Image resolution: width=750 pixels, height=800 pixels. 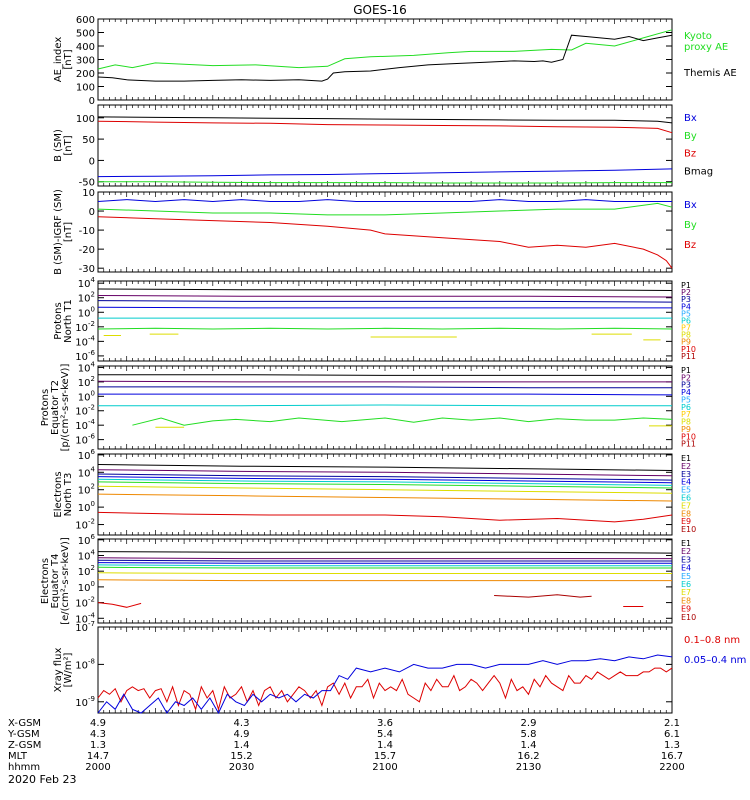 I want to click on y-tick-label: 10⁻⁴, so click(x=85, y=341).